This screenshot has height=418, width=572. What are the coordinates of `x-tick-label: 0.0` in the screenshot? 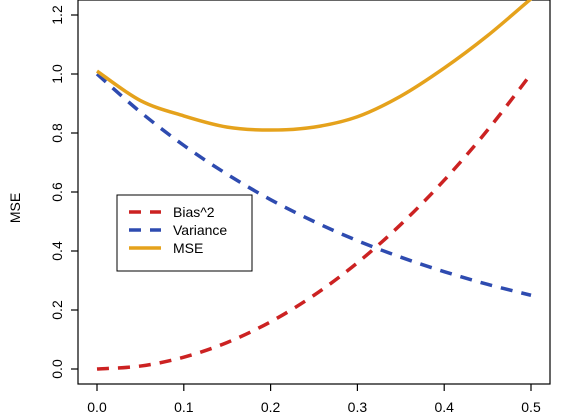 It's located at (97, 407).